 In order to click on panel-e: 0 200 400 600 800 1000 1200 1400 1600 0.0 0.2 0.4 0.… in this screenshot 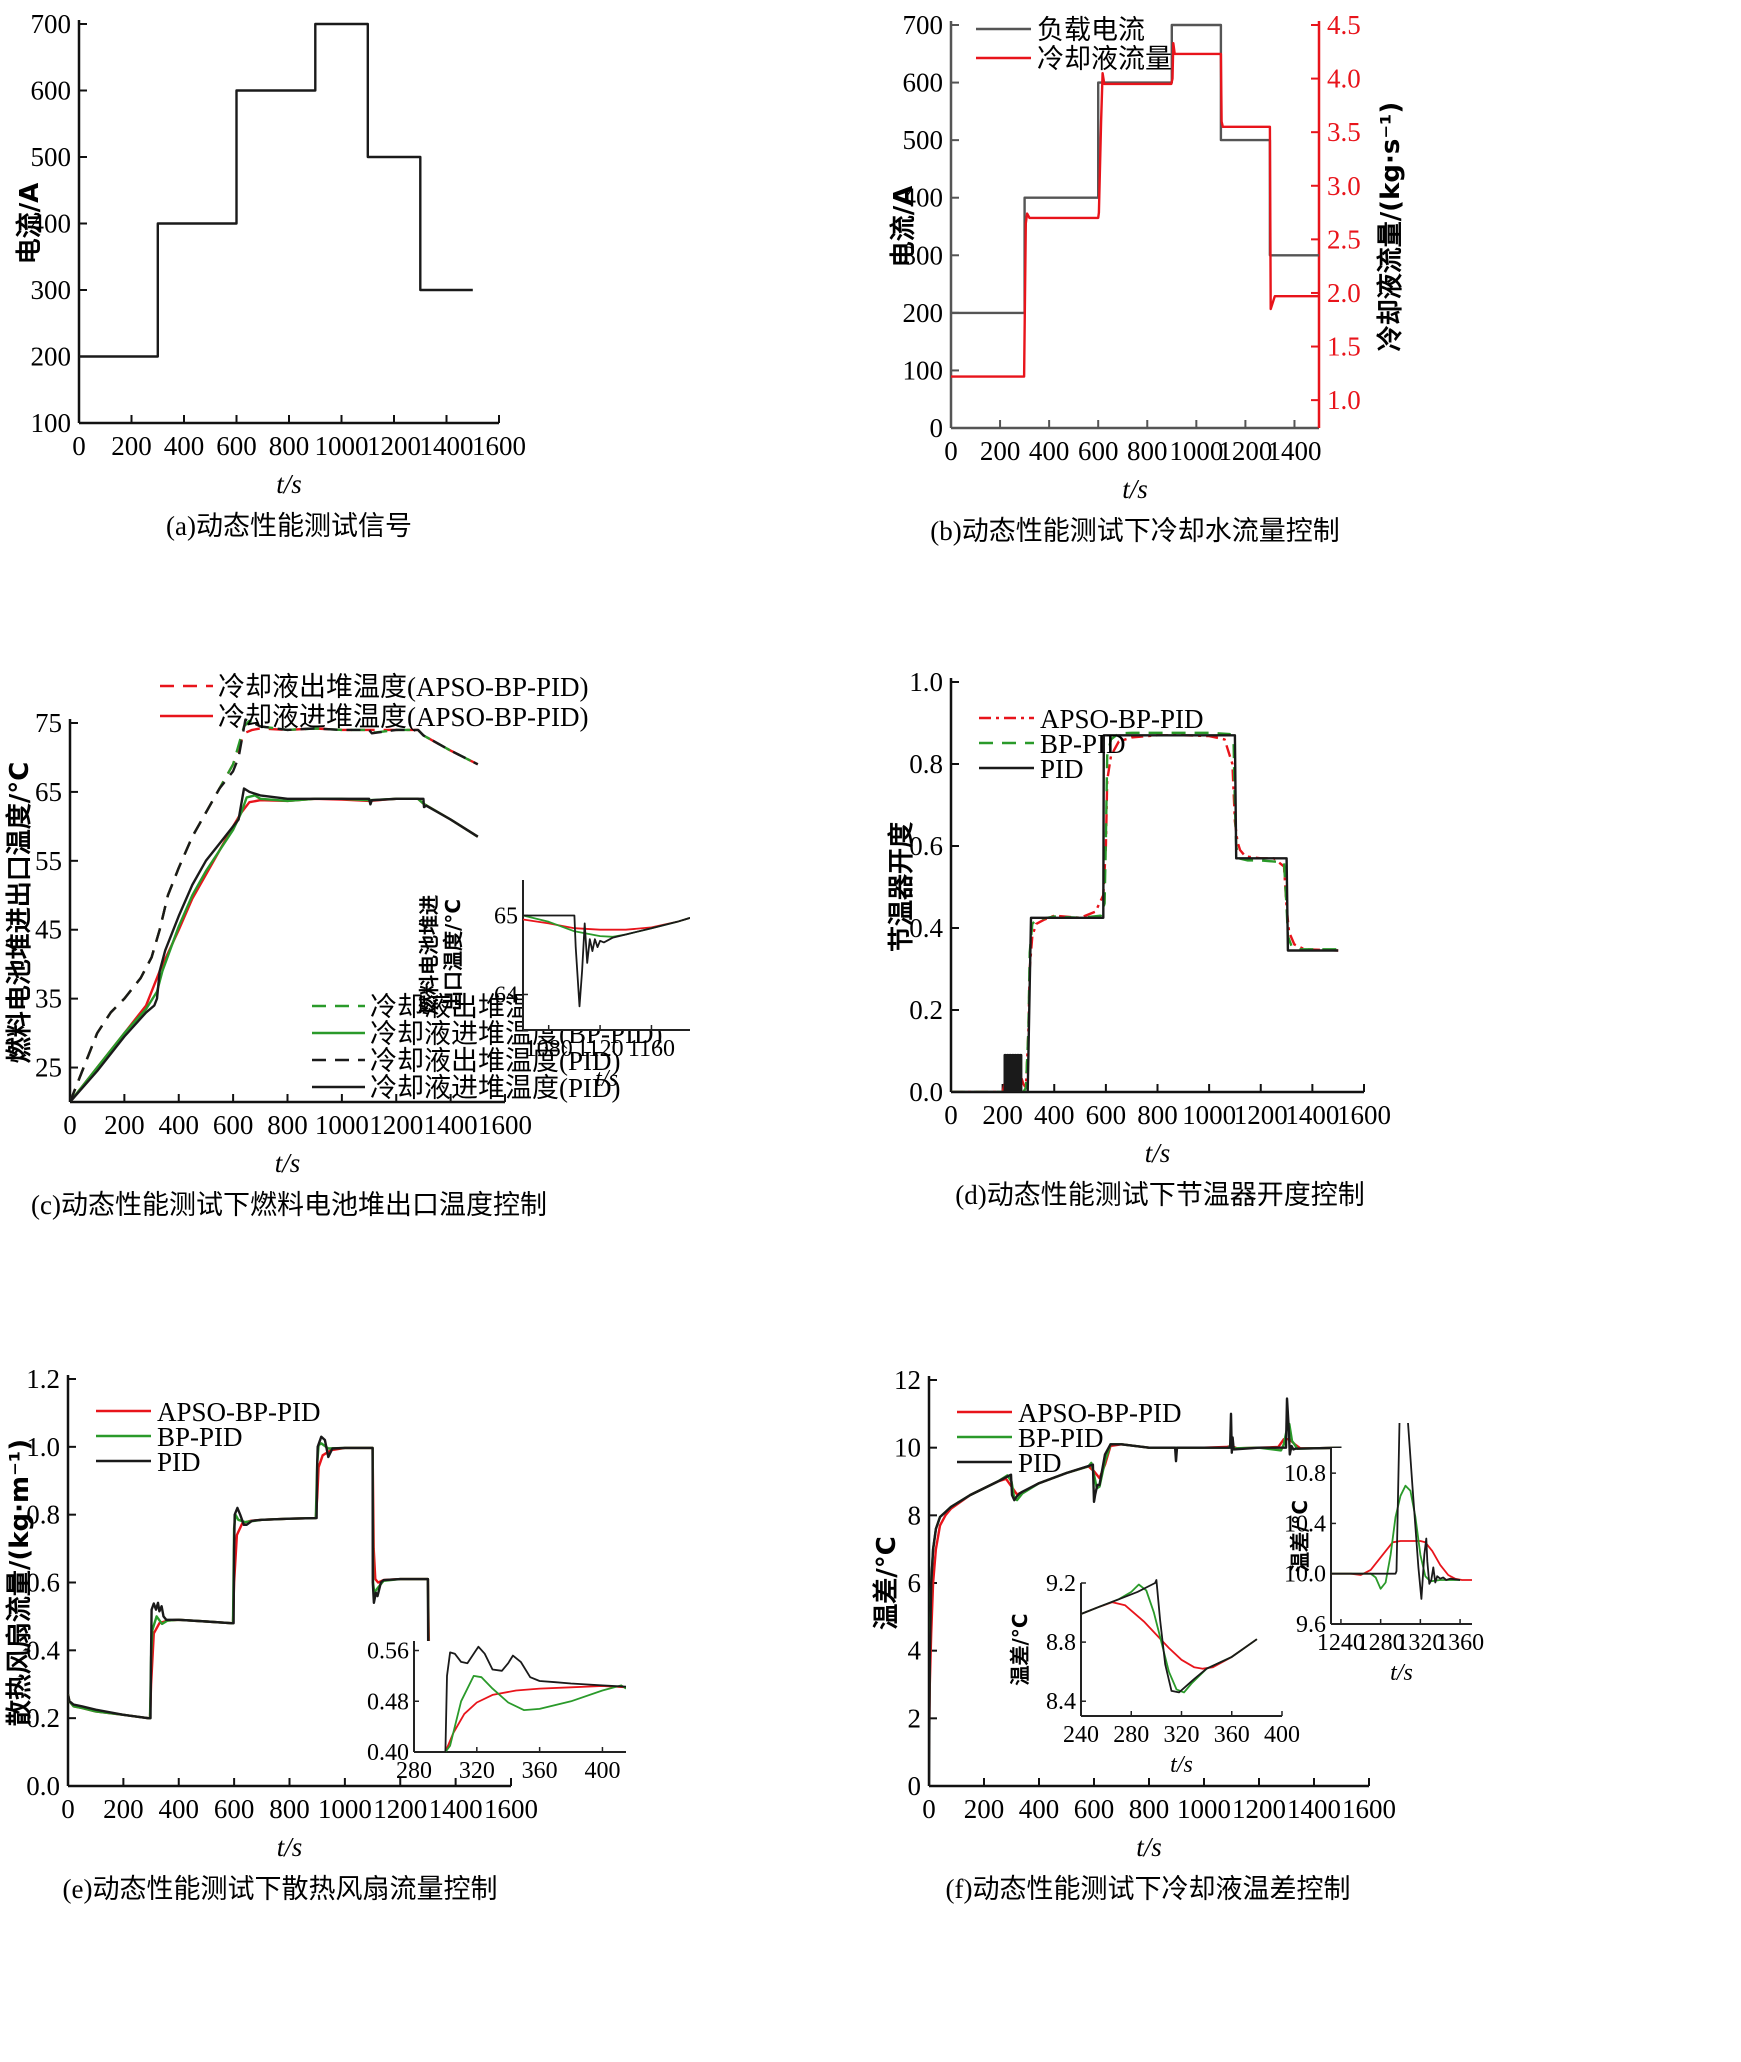, I will do `click(271, 1634)`.